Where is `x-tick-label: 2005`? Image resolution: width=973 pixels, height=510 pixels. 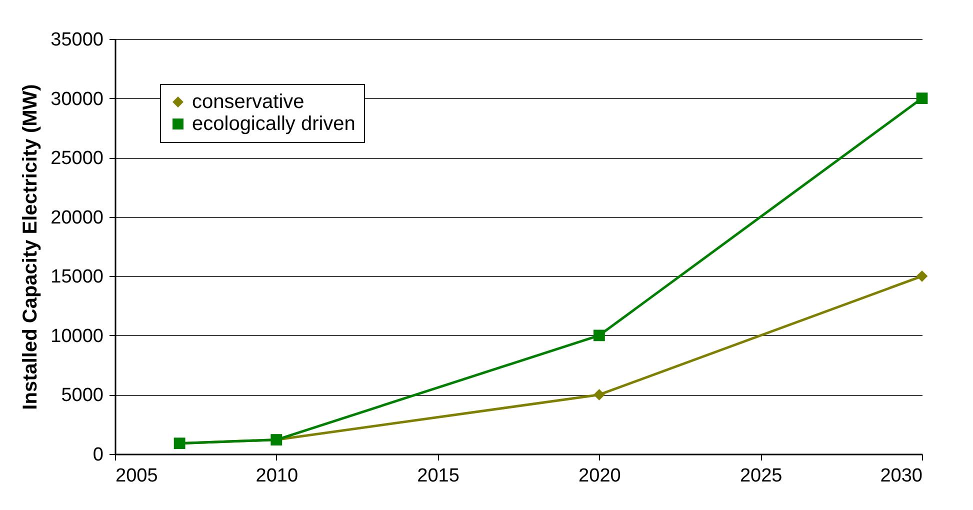
x-tick-label: 2005 is located at coordinates (137, 476).